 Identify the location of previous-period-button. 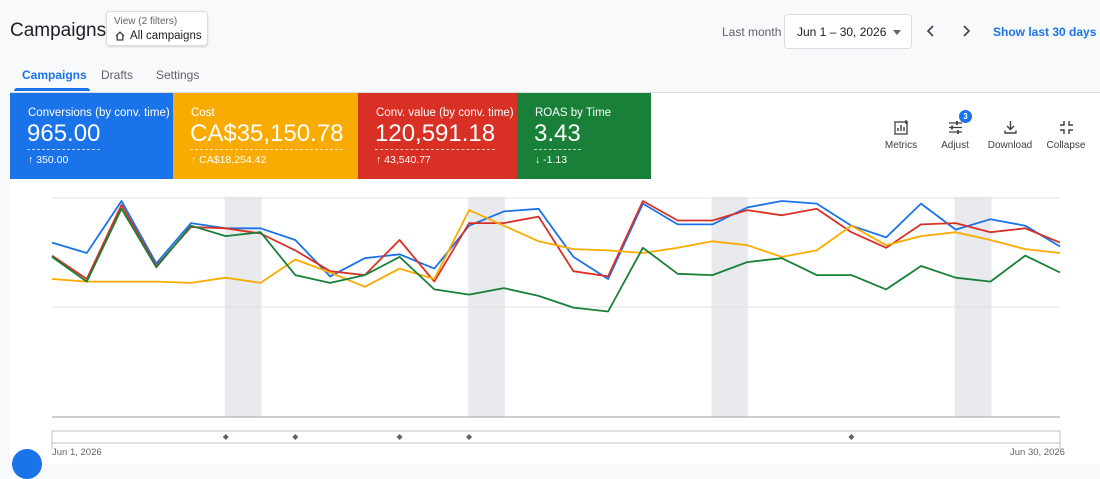
(931, 31).